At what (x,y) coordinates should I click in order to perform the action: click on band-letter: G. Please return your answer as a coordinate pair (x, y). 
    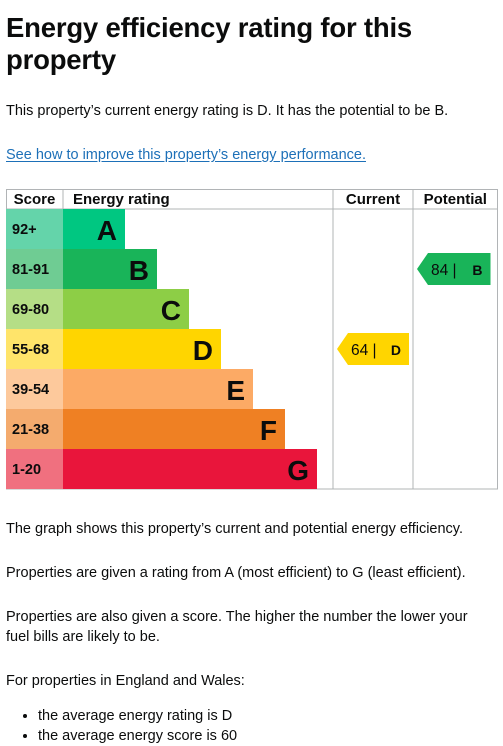
    Looking at the image, I should click on (298, 470).